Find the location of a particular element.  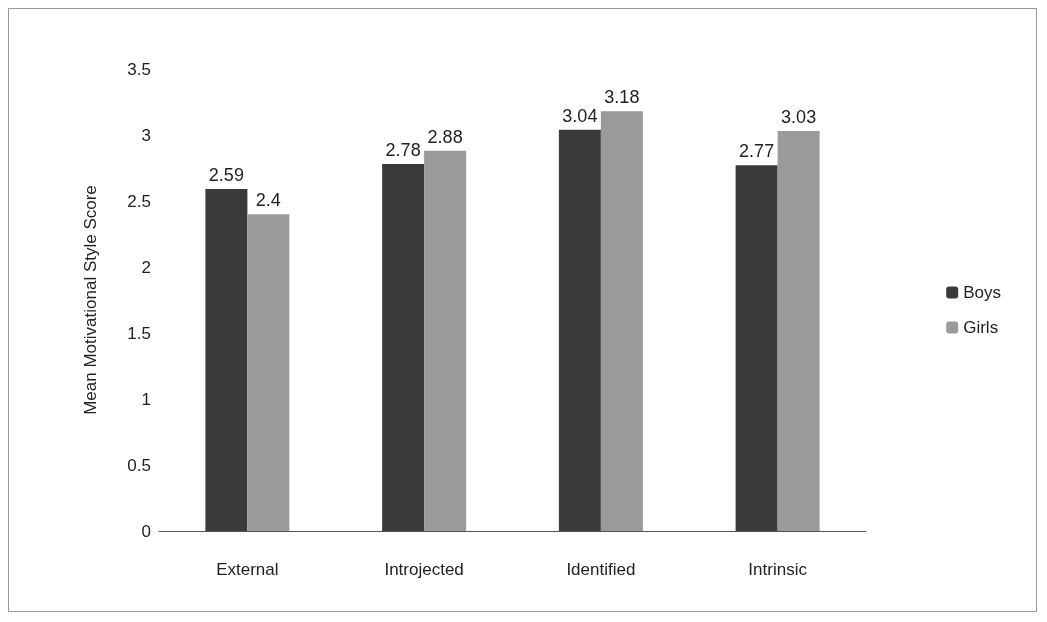

y-tick-label: 3.5 is located at coordinates (139, 69).